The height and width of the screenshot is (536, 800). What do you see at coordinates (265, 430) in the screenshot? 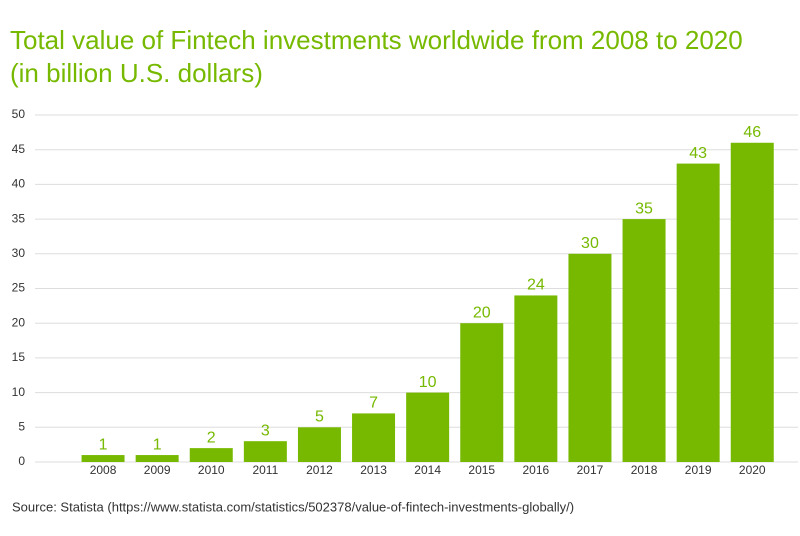
I see `value-label: 3` at bounding box center [265, 430].